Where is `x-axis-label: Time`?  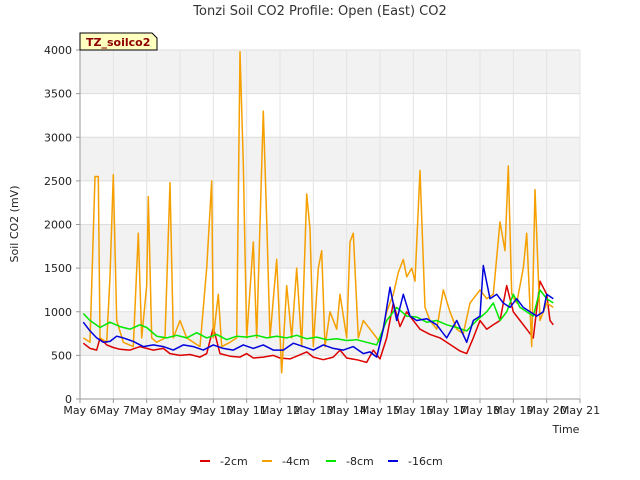
x-axis-label: Time is located at coordinates (566, 429).